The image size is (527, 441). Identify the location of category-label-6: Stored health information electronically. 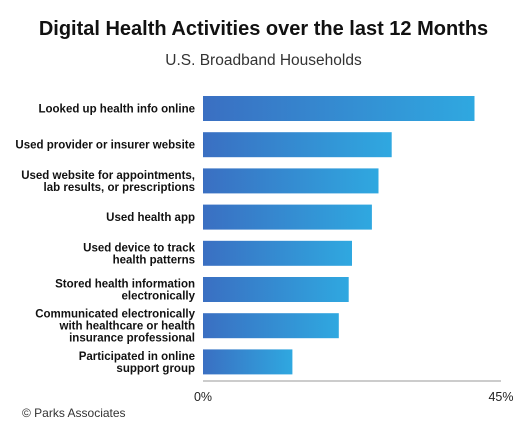
(125, 291).